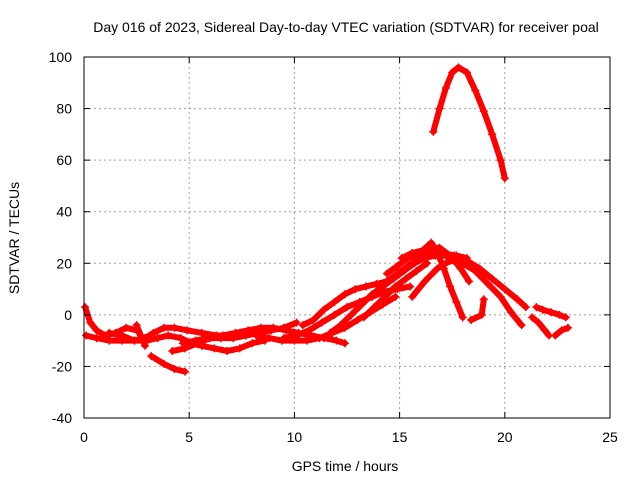  I want to click on x-tick-label: 25, so click(610, 437).